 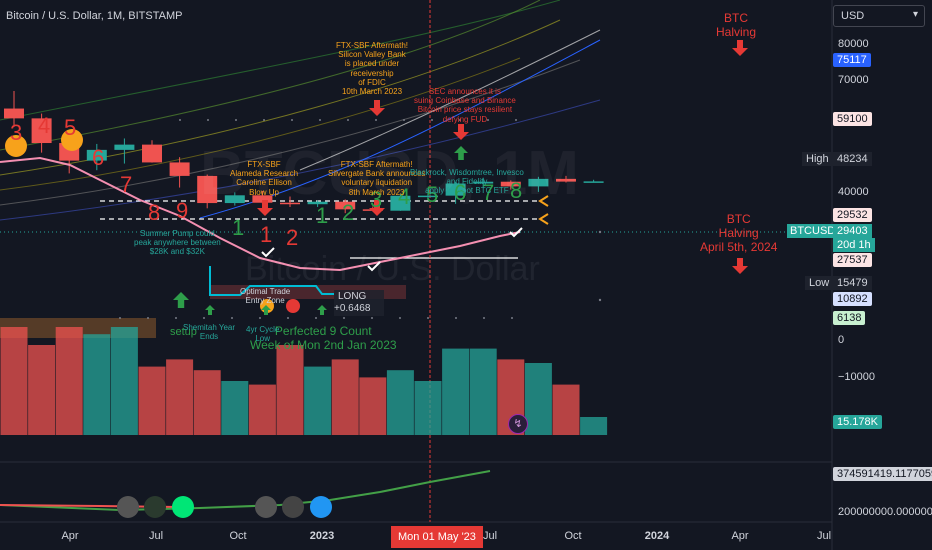 What do you see at coordinates (238, 227) in the screenshot?
I see `td-count-green: 1` at bounding box center [238, 227].